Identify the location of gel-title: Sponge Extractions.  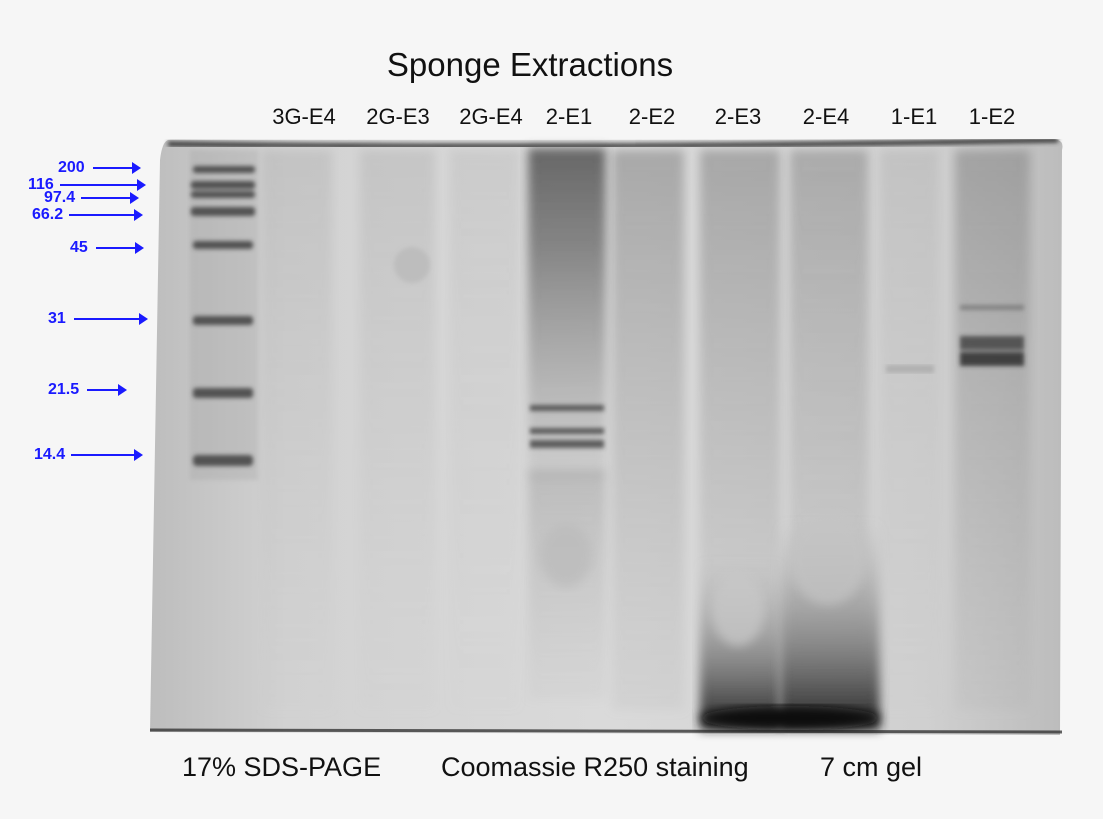
(530, 64).